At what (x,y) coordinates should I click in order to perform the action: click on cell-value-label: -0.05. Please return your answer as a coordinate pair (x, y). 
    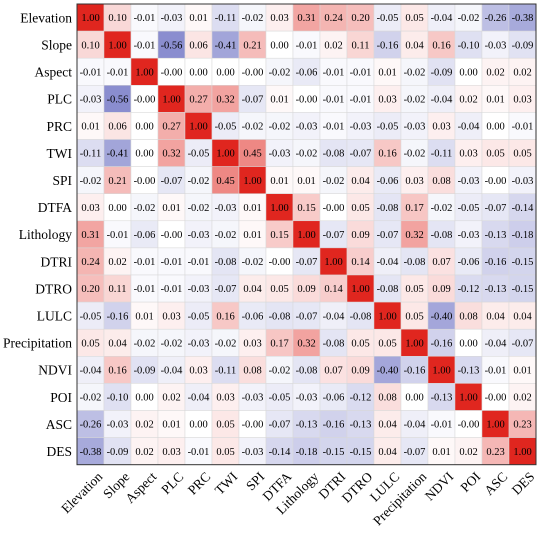
    Looking at the image, I should click on (199, 316).